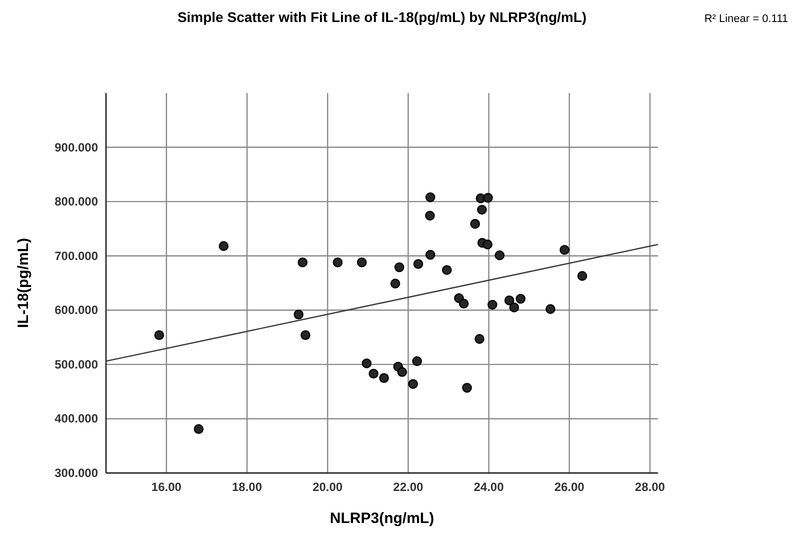 This screenshot has height=541, width=800. I want to click on y-tick-label: 400.000, so click(76, 419).